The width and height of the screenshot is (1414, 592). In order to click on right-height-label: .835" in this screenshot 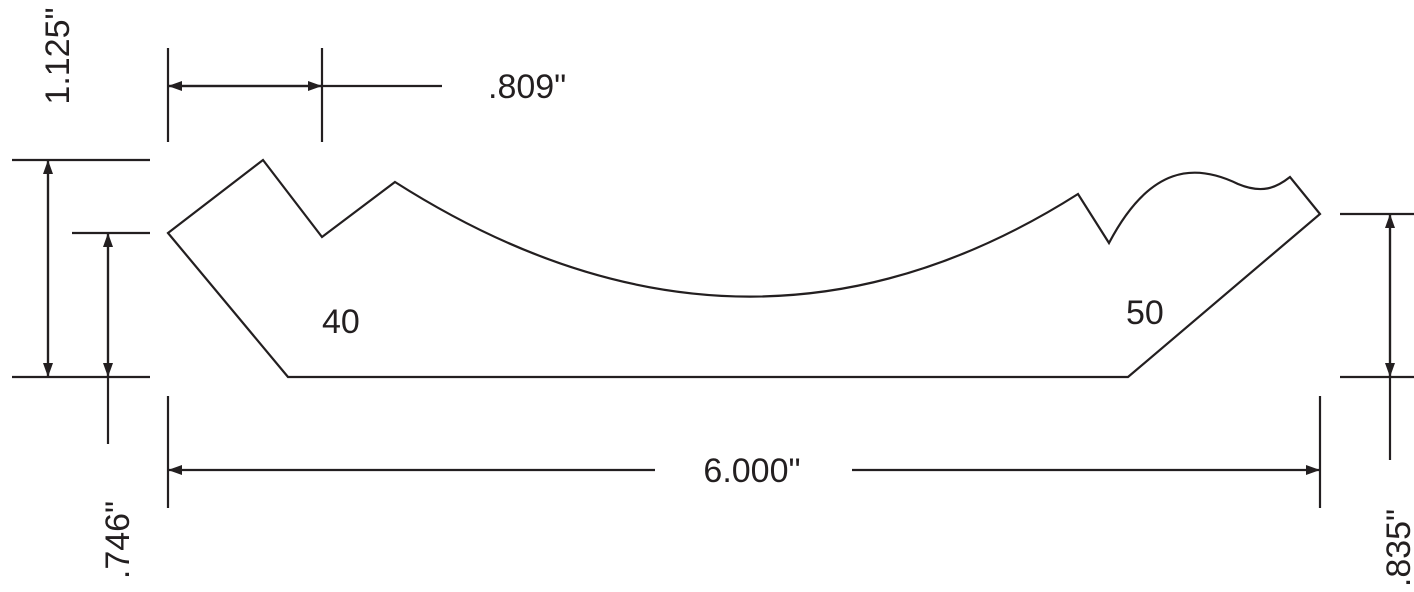, I will do `click(1397, 548)`.